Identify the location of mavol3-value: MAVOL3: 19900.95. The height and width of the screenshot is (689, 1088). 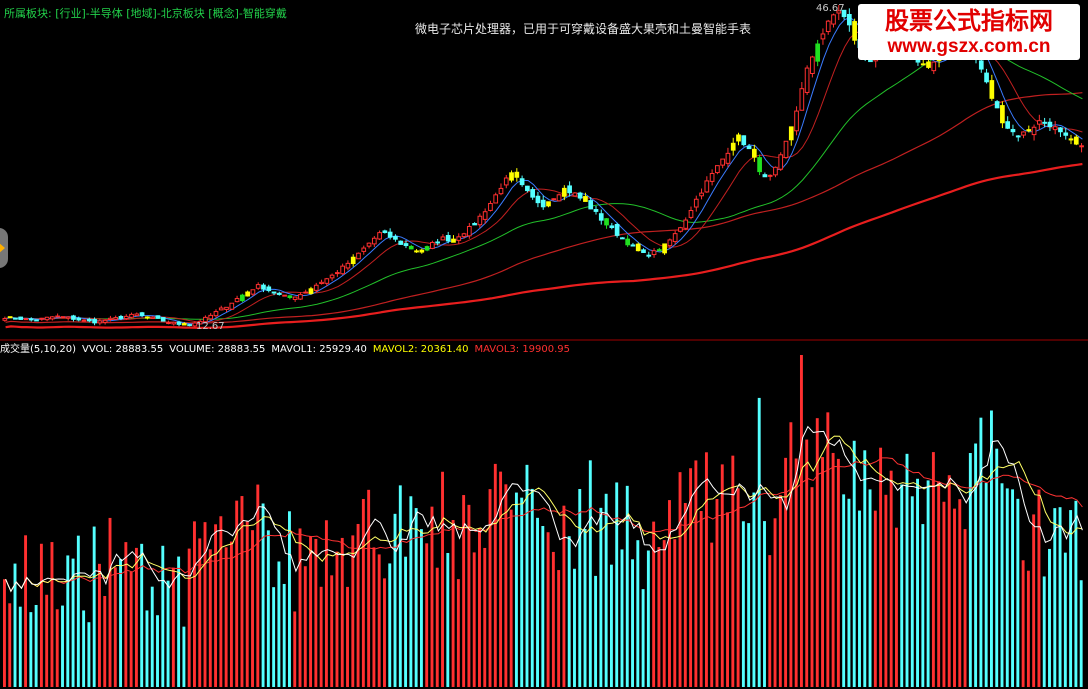
(522, 349).